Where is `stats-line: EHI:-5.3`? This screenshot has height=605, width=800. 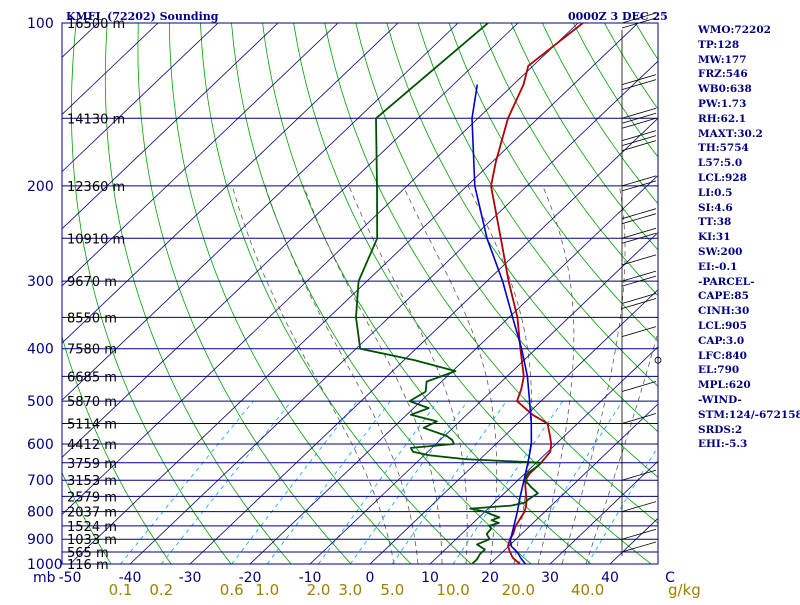 stats-line: EHI:-5.3 is located at coordinates (749, 444).